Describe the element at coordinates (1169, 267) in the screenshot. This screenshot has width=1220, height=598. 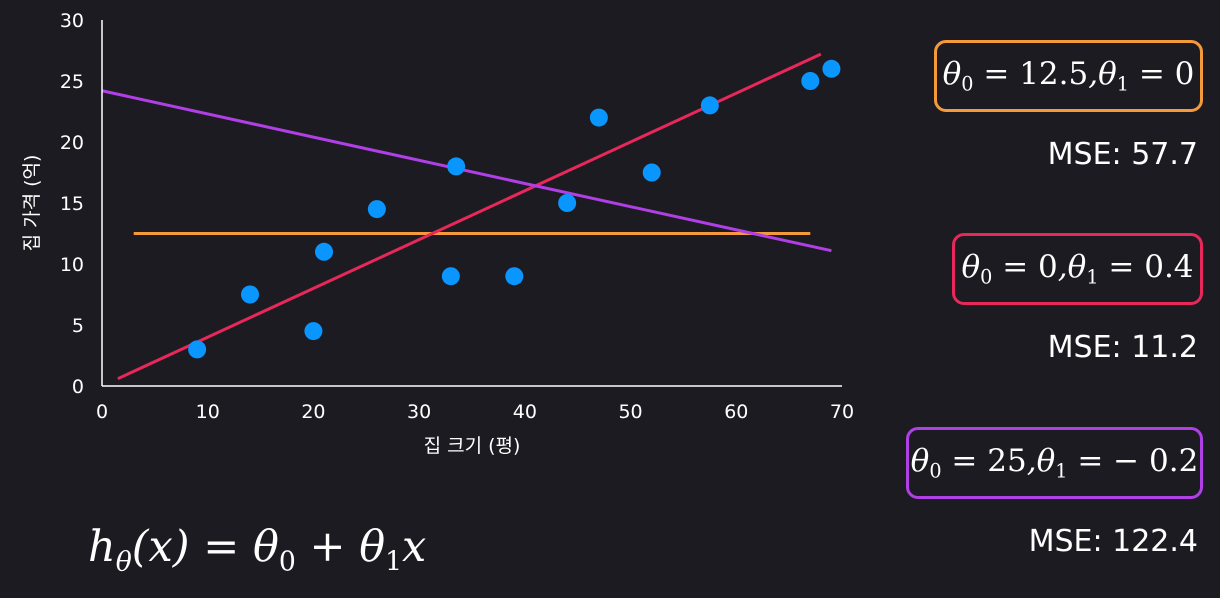
I see `theta1-value: 0.4` at that location.